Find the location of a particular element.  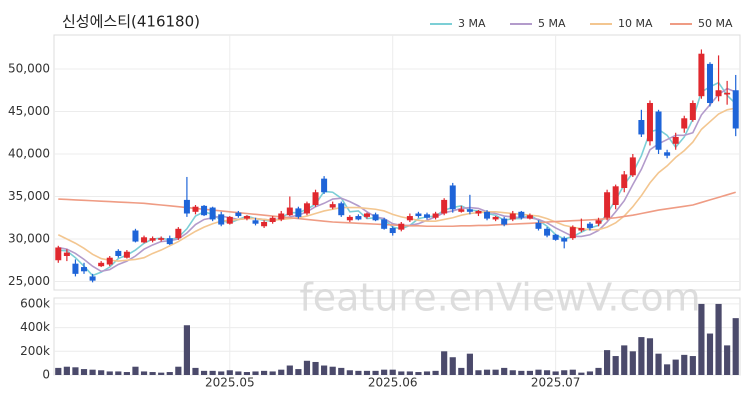

y-tick-label: 40,000 is located at coordinates (29, 154).